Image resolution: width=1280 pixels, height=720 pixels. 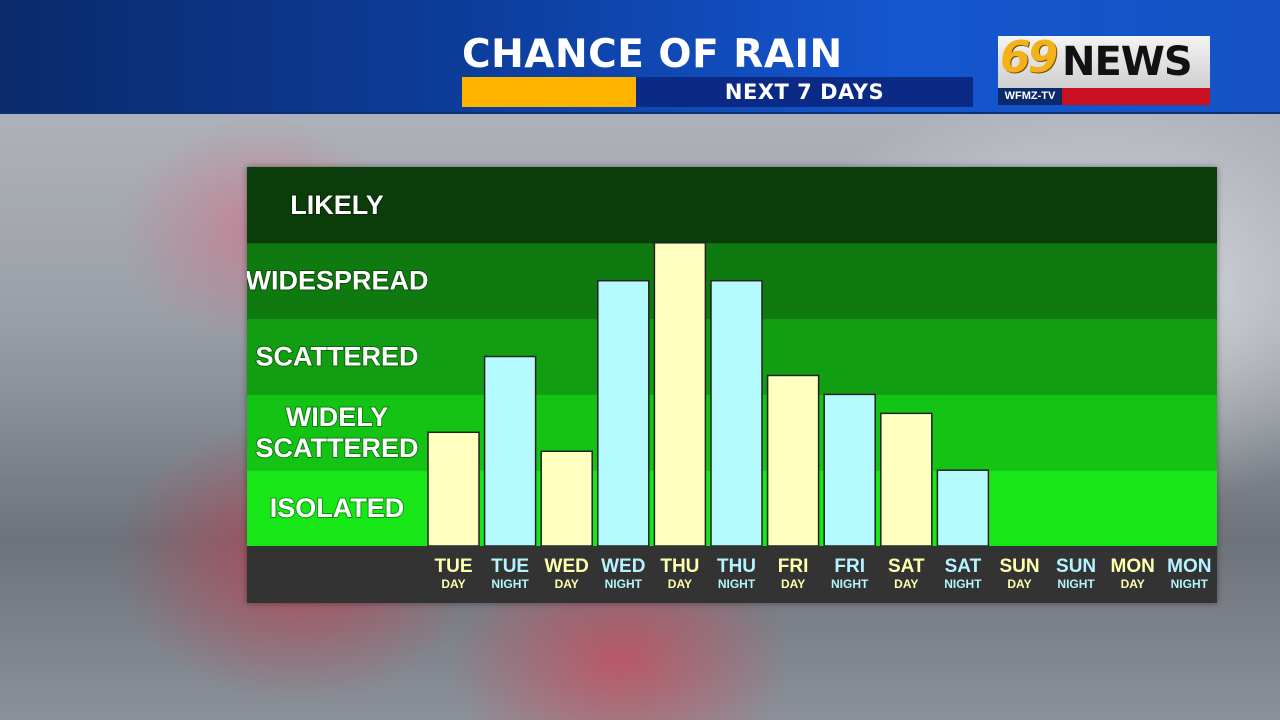 What do you see at coordinates (567, 584) in the screenshot?
I see `tick-sublabel-wed-day: DAY` at bounding box center [567, 584].